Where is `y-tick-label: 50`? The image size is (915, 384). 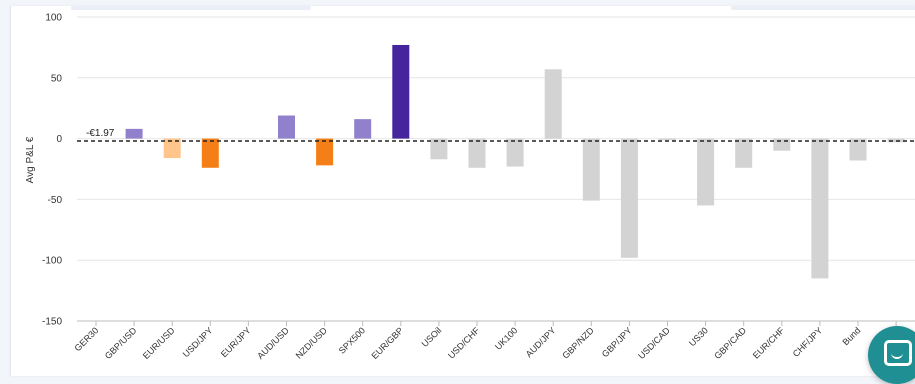
y-tick-label: 50 is located at coordinates (57, 78).